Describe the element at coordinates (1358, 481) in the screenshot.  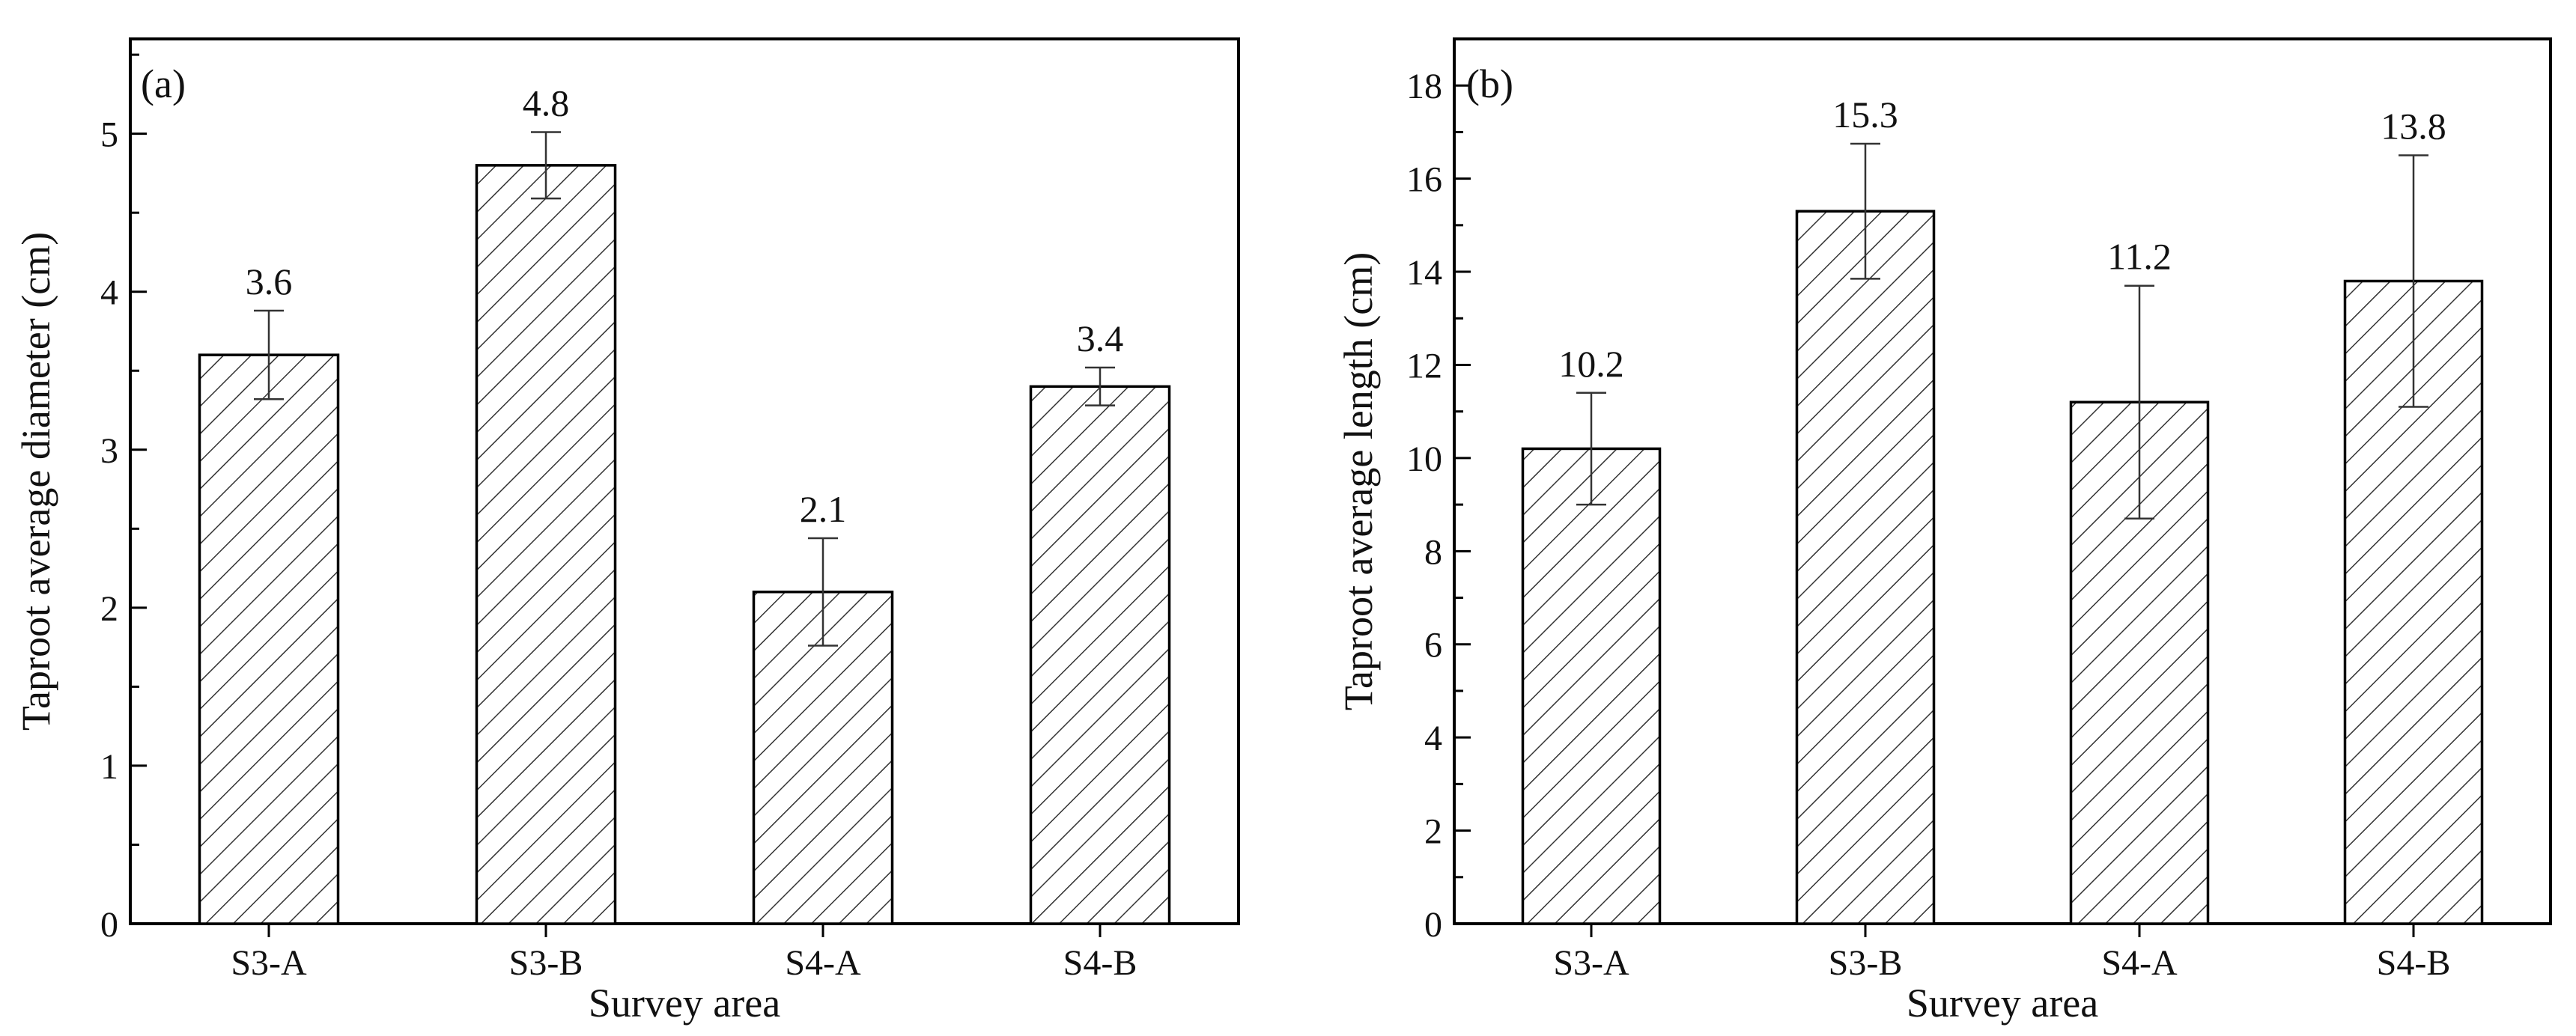
I see `y-axis-label: Taproot average length (cm)` at that location.